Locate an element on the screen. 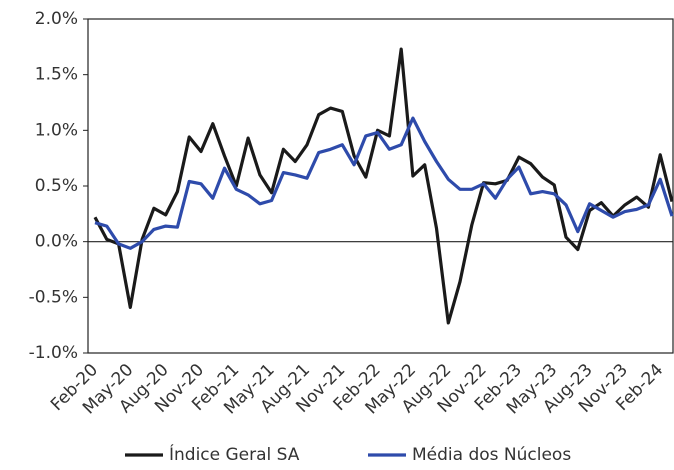 The image size is (674, 470). legend-label: Média dos Núcleos is located at coordinates (491, 455).